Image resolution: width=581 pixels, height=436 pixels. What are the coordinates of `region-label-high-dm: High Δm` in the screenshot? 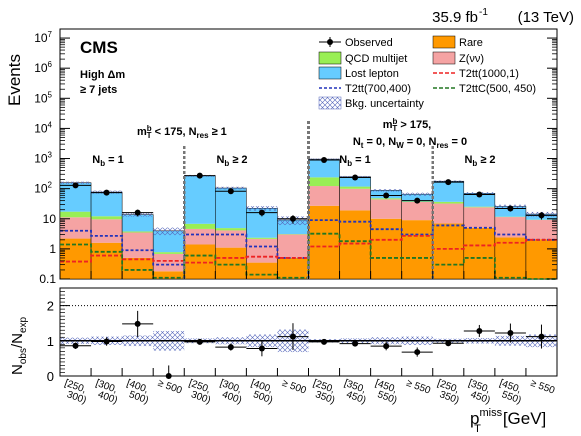 It's located at (102, 75).